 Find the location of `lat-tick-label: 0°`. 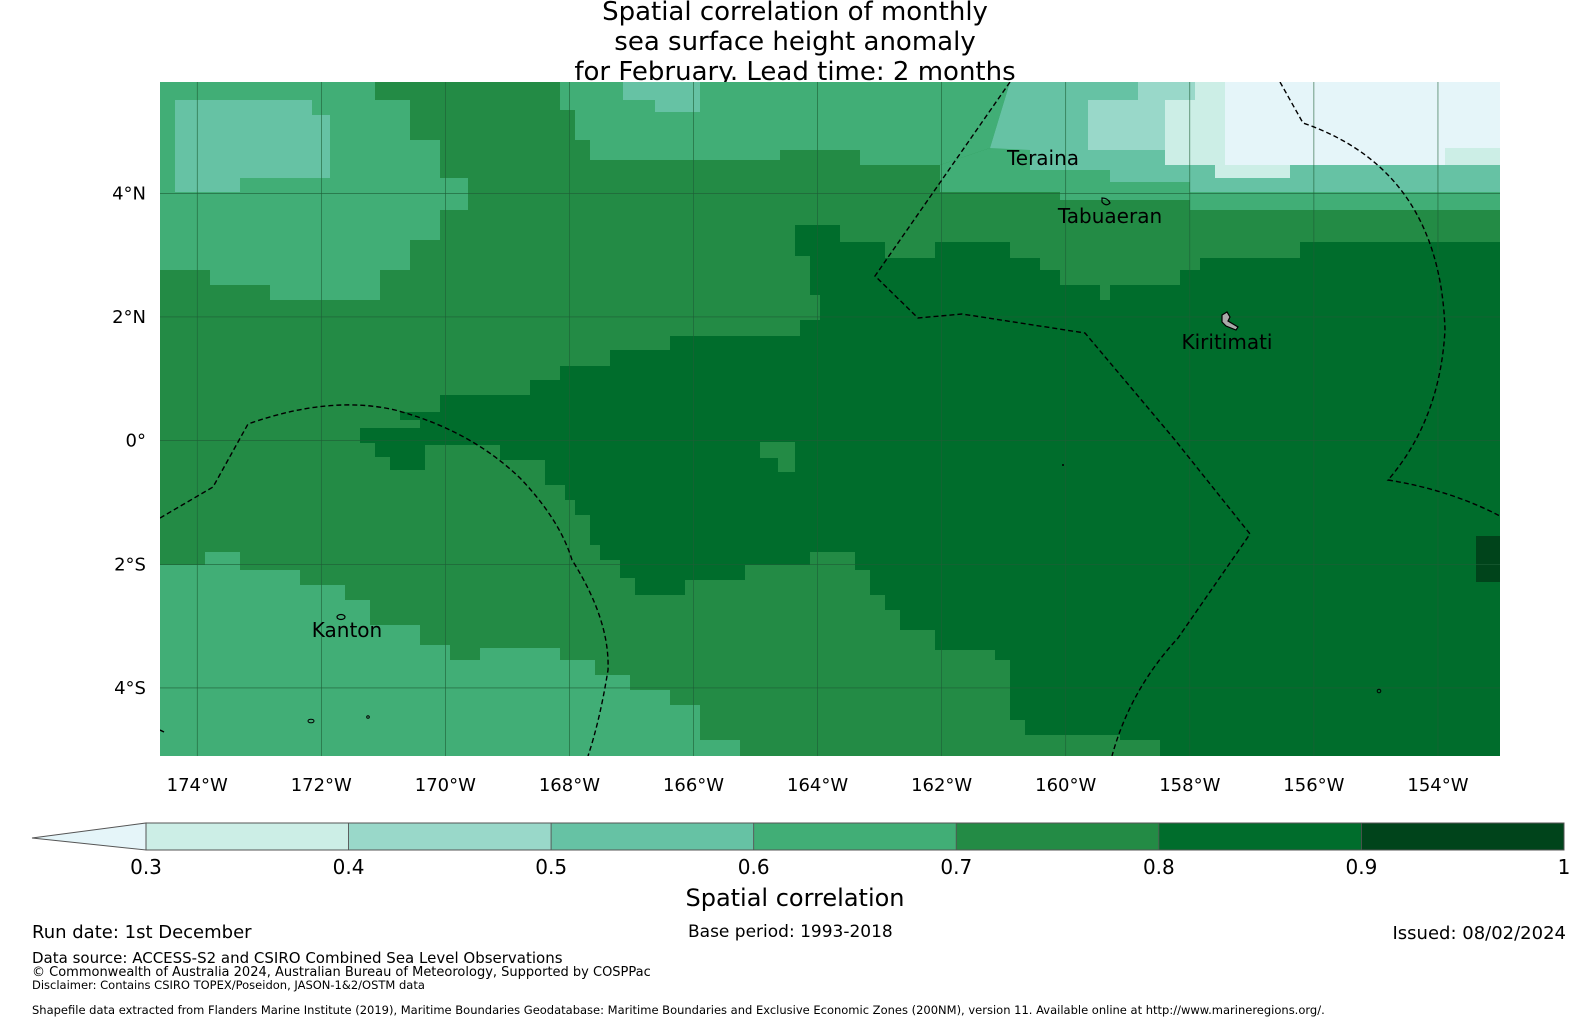

lat-tick-label: 0° is located at coordinates (136, 441).